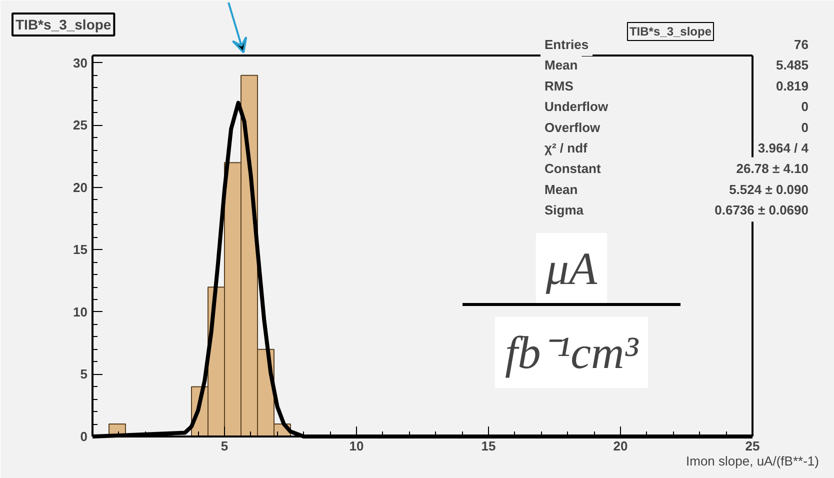  I want to click on x-tick-label: 25, so click(752, 446).